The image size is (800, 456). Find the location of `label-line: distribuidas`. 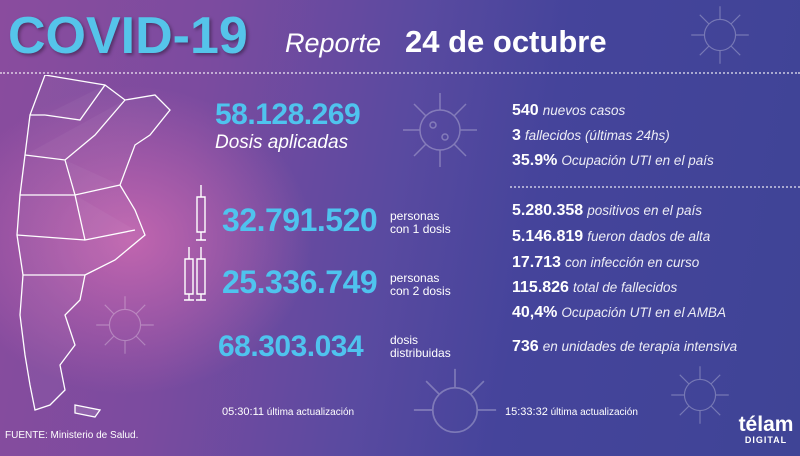

label-line: distribuidas is located at coordinates (420, 353).